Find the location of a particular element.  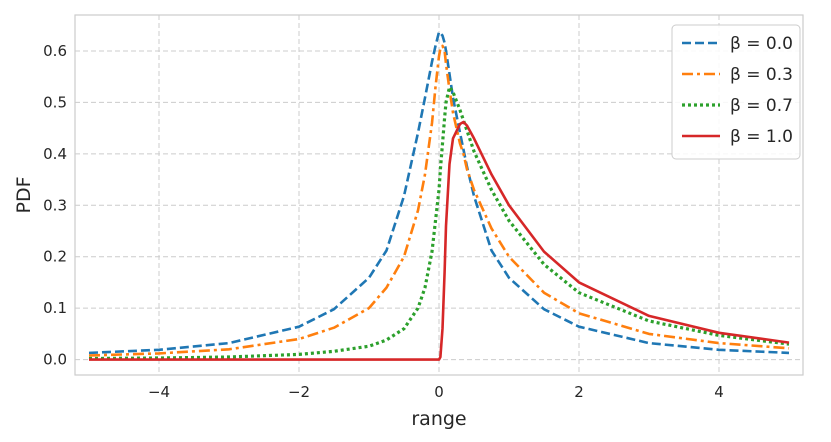

y-tick-label: 0.4 is located at coordinates (55, 154).